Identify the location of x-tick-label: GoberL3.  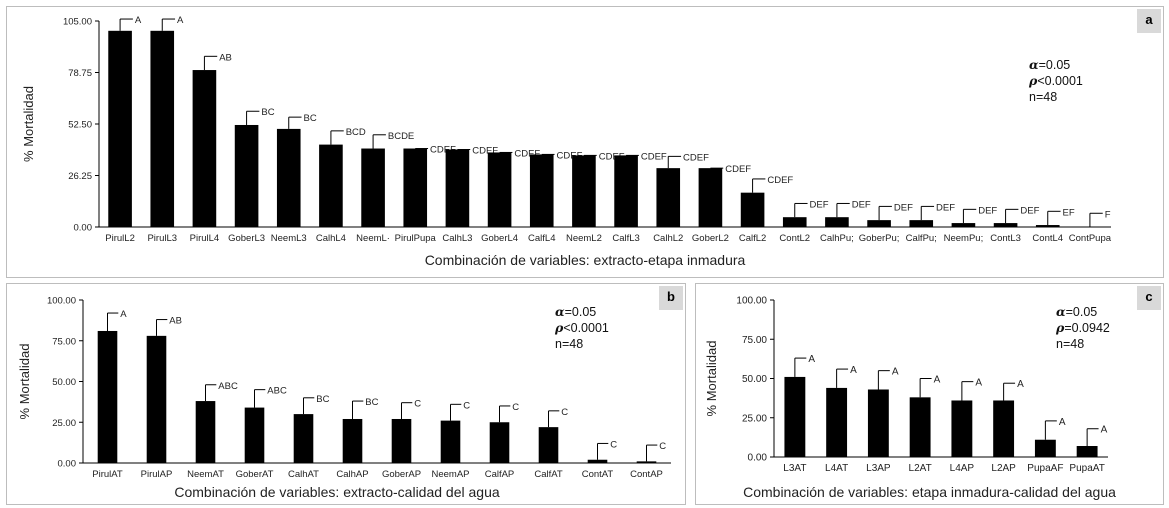
(246, 238).